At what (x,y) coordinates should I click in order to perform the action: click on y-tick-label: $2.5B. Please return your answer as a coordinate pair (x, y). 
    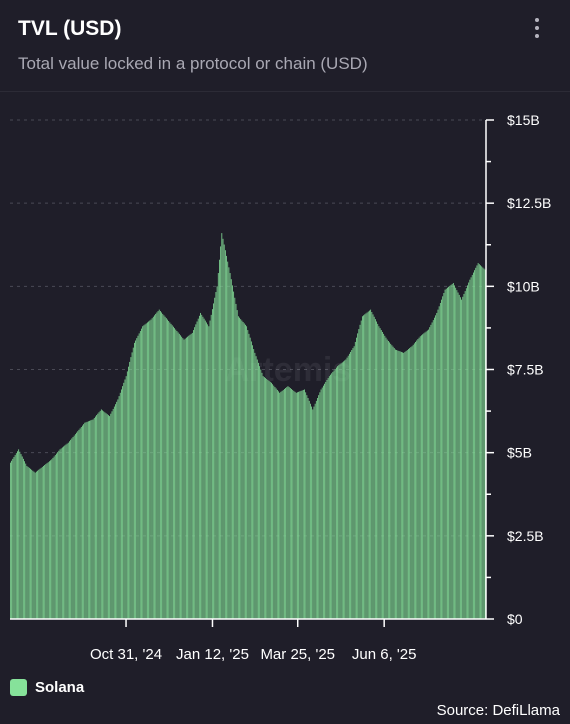
    Looking at the image, I should click on (525, 536).